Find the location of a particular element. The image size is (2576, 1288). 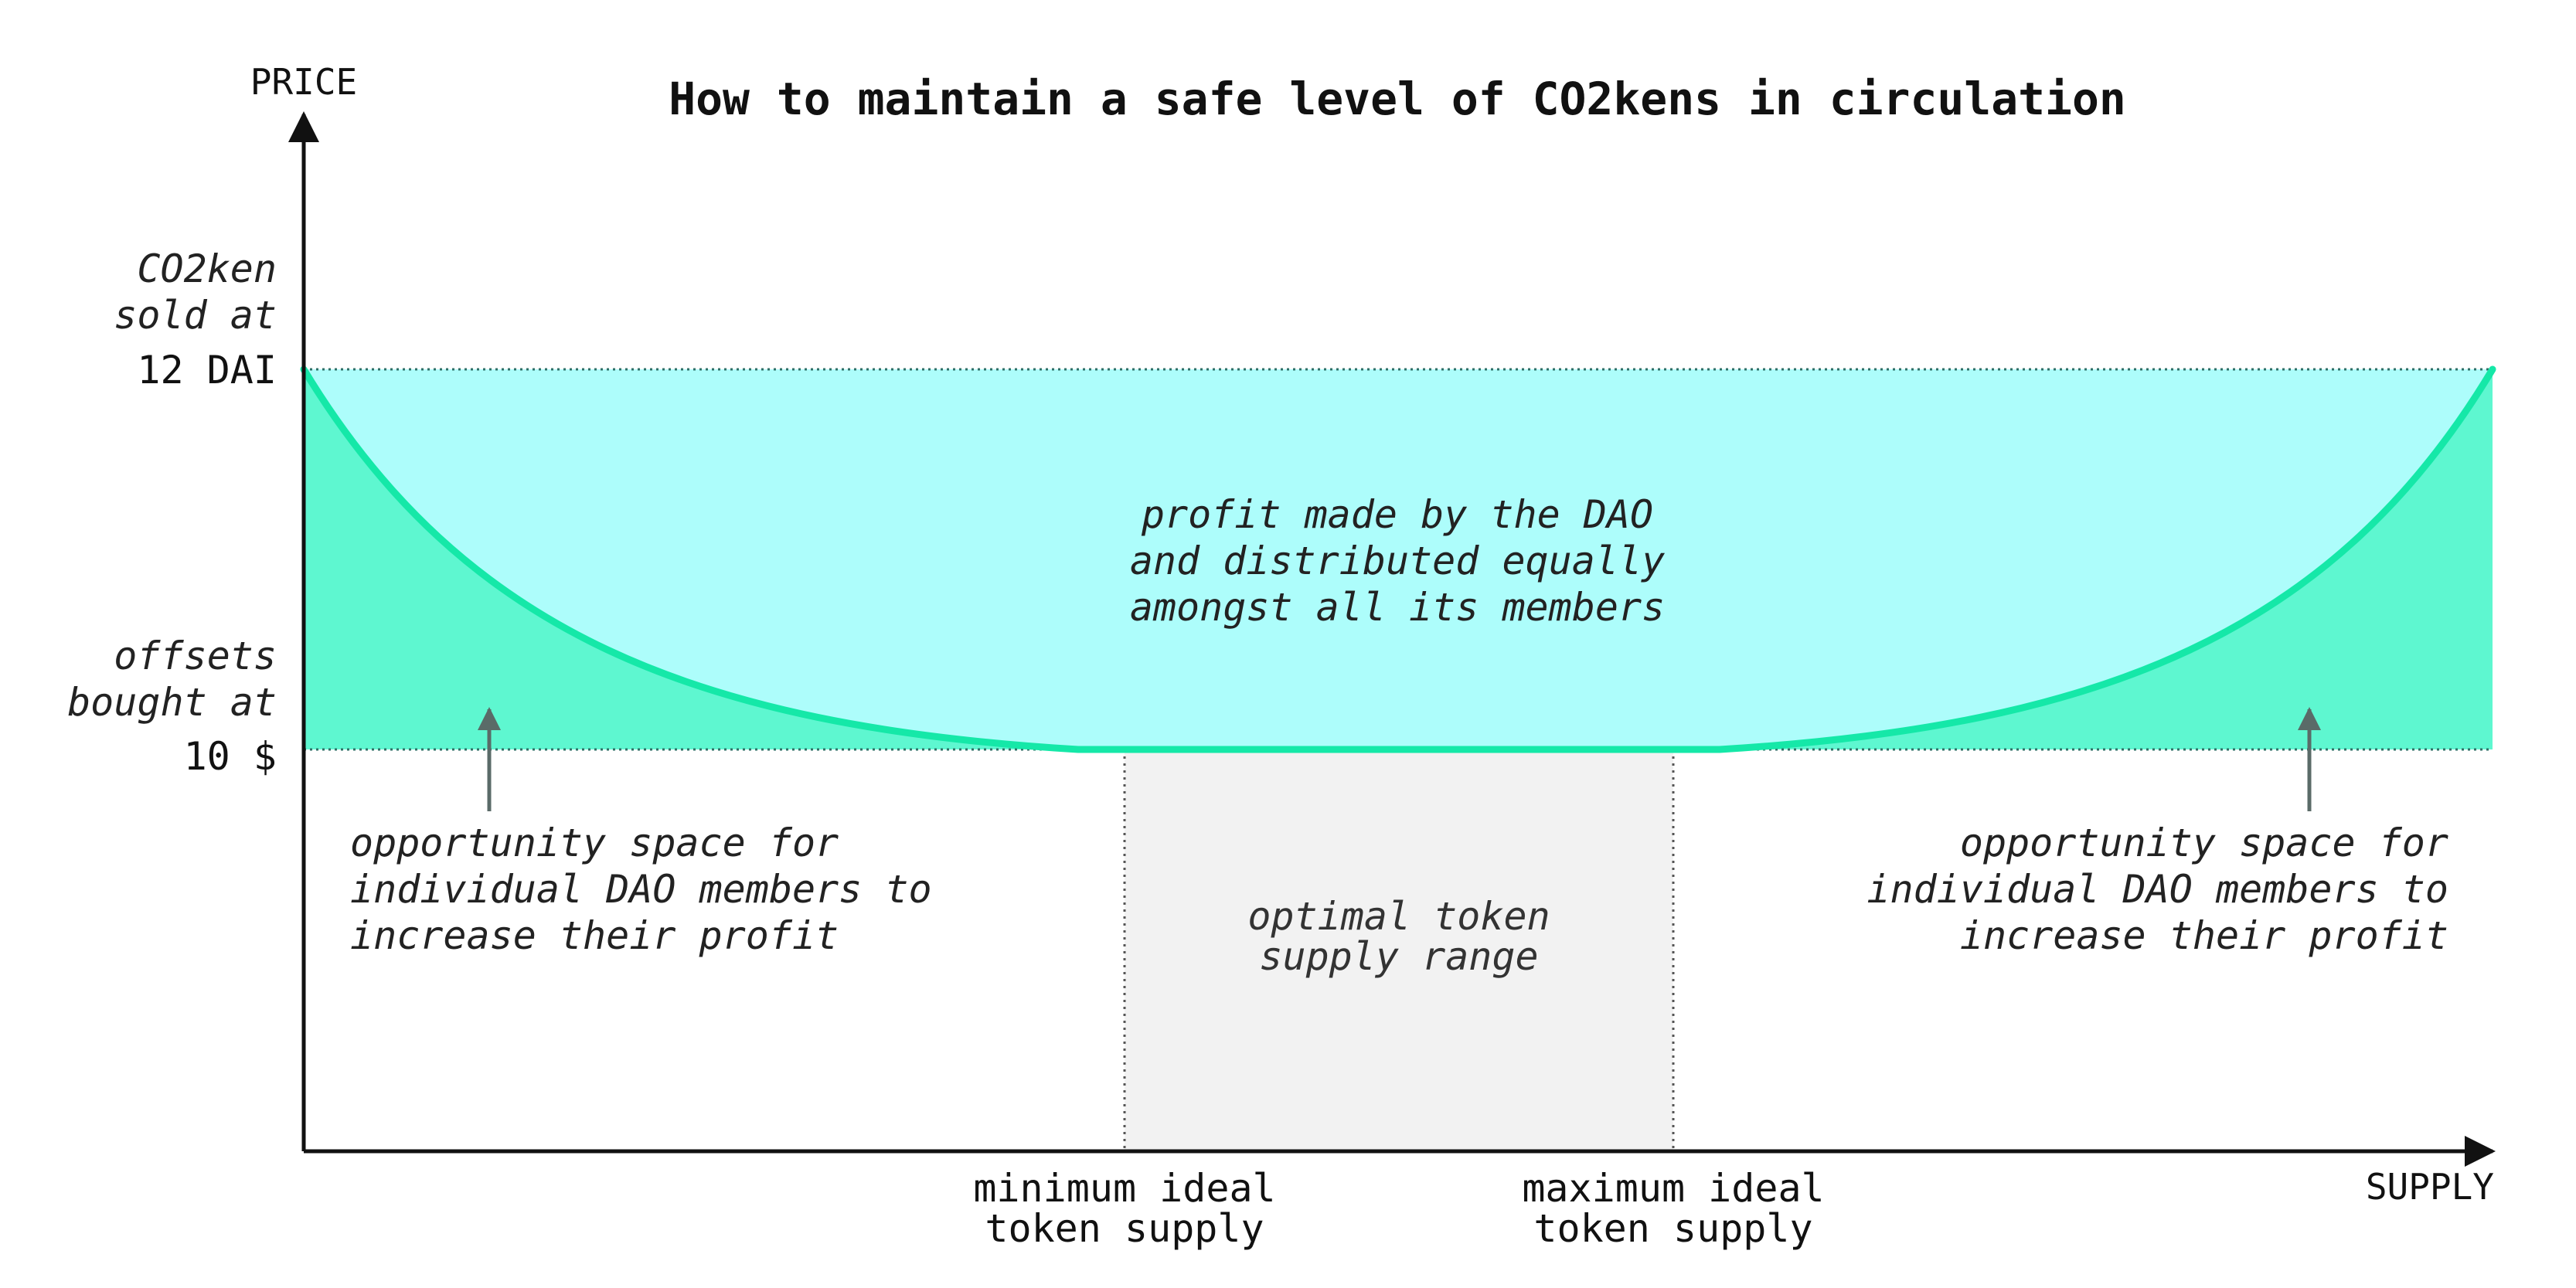

opportunity-left-line-3: increase their profit is located at coordinates (594, 935).